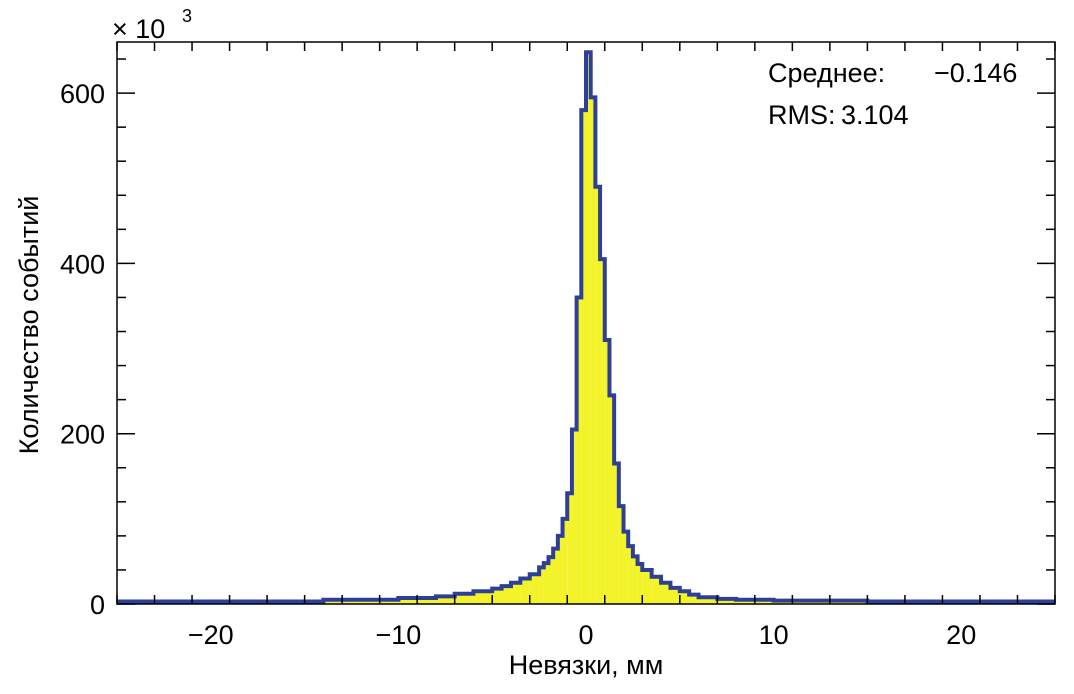  I want to click on y-multiplier-exponent: 3, so click(187, 16).